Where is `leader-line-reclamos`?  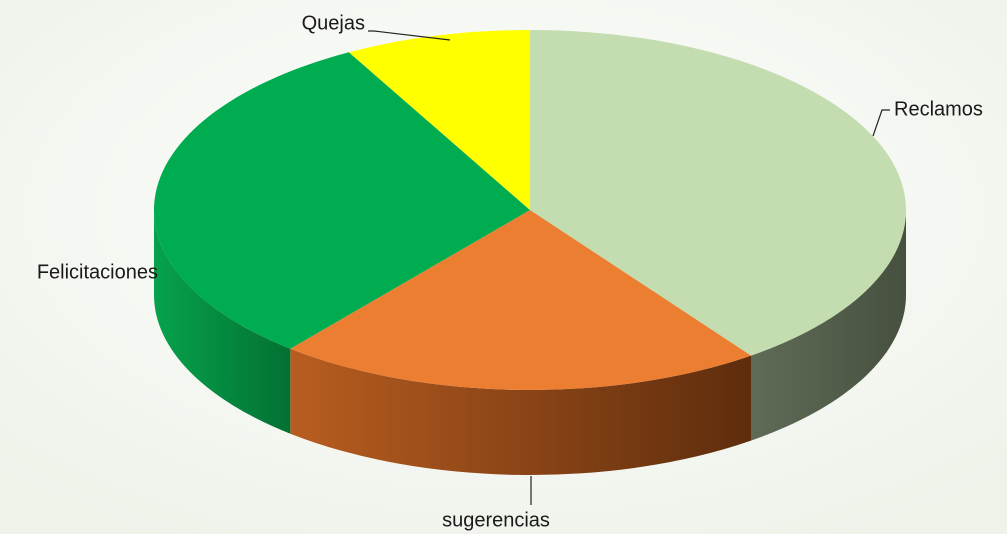
leader-line-reclamos is located at coordinates (881, 123).